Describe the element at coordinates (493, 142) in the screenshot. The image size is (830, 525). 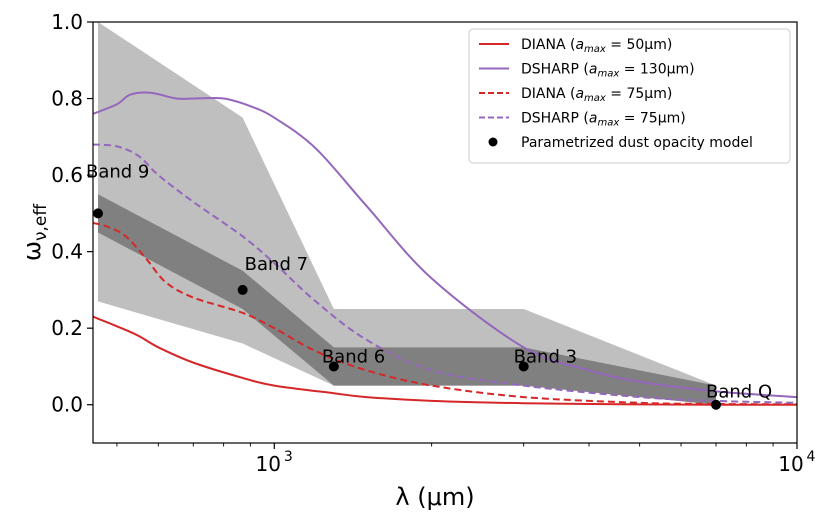
I see `legend-marker-parametrized-dust-opacity-model` at that location.